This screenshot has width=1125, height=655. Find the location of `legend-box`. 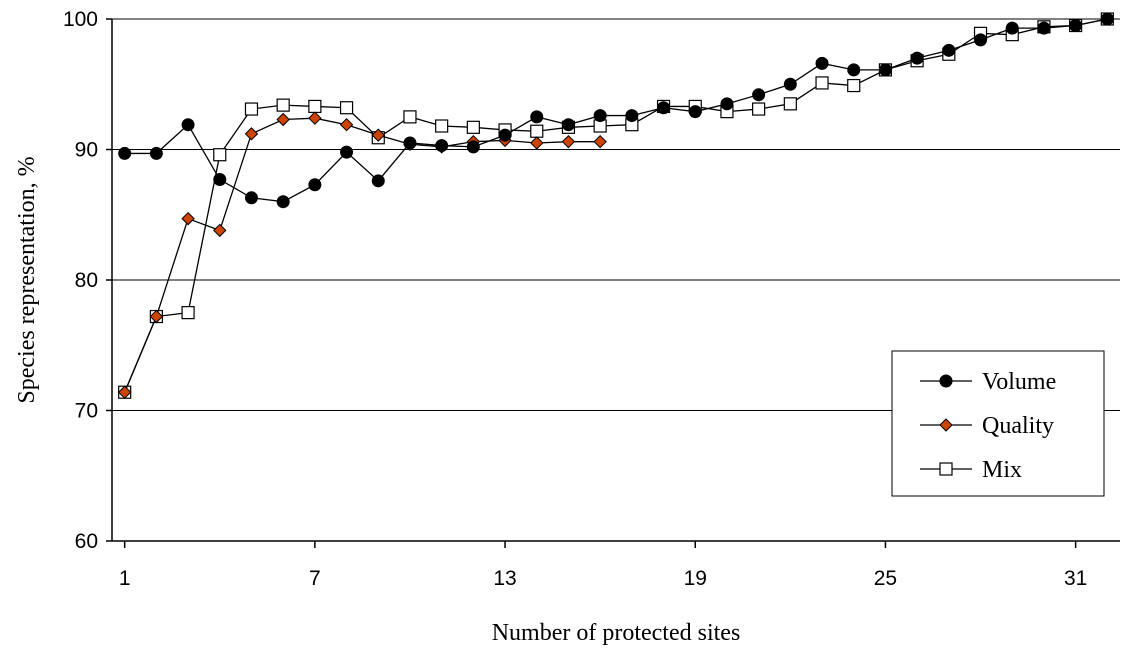

legend-box is located at coordinates (998, 423).